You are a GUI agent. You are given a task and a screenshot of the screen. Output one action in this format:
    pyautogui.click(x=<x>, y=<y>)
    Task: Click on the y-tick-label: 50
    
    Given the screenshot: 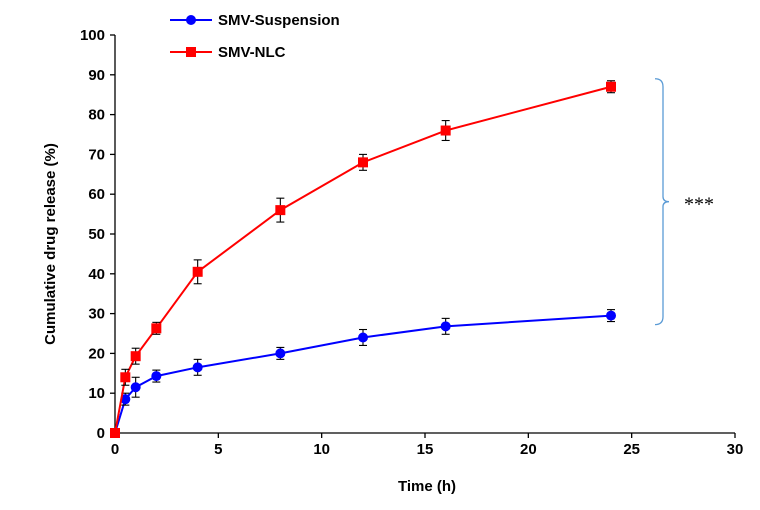 What is the action you would take?
    pyautogui.click(x=96, y=234)
    